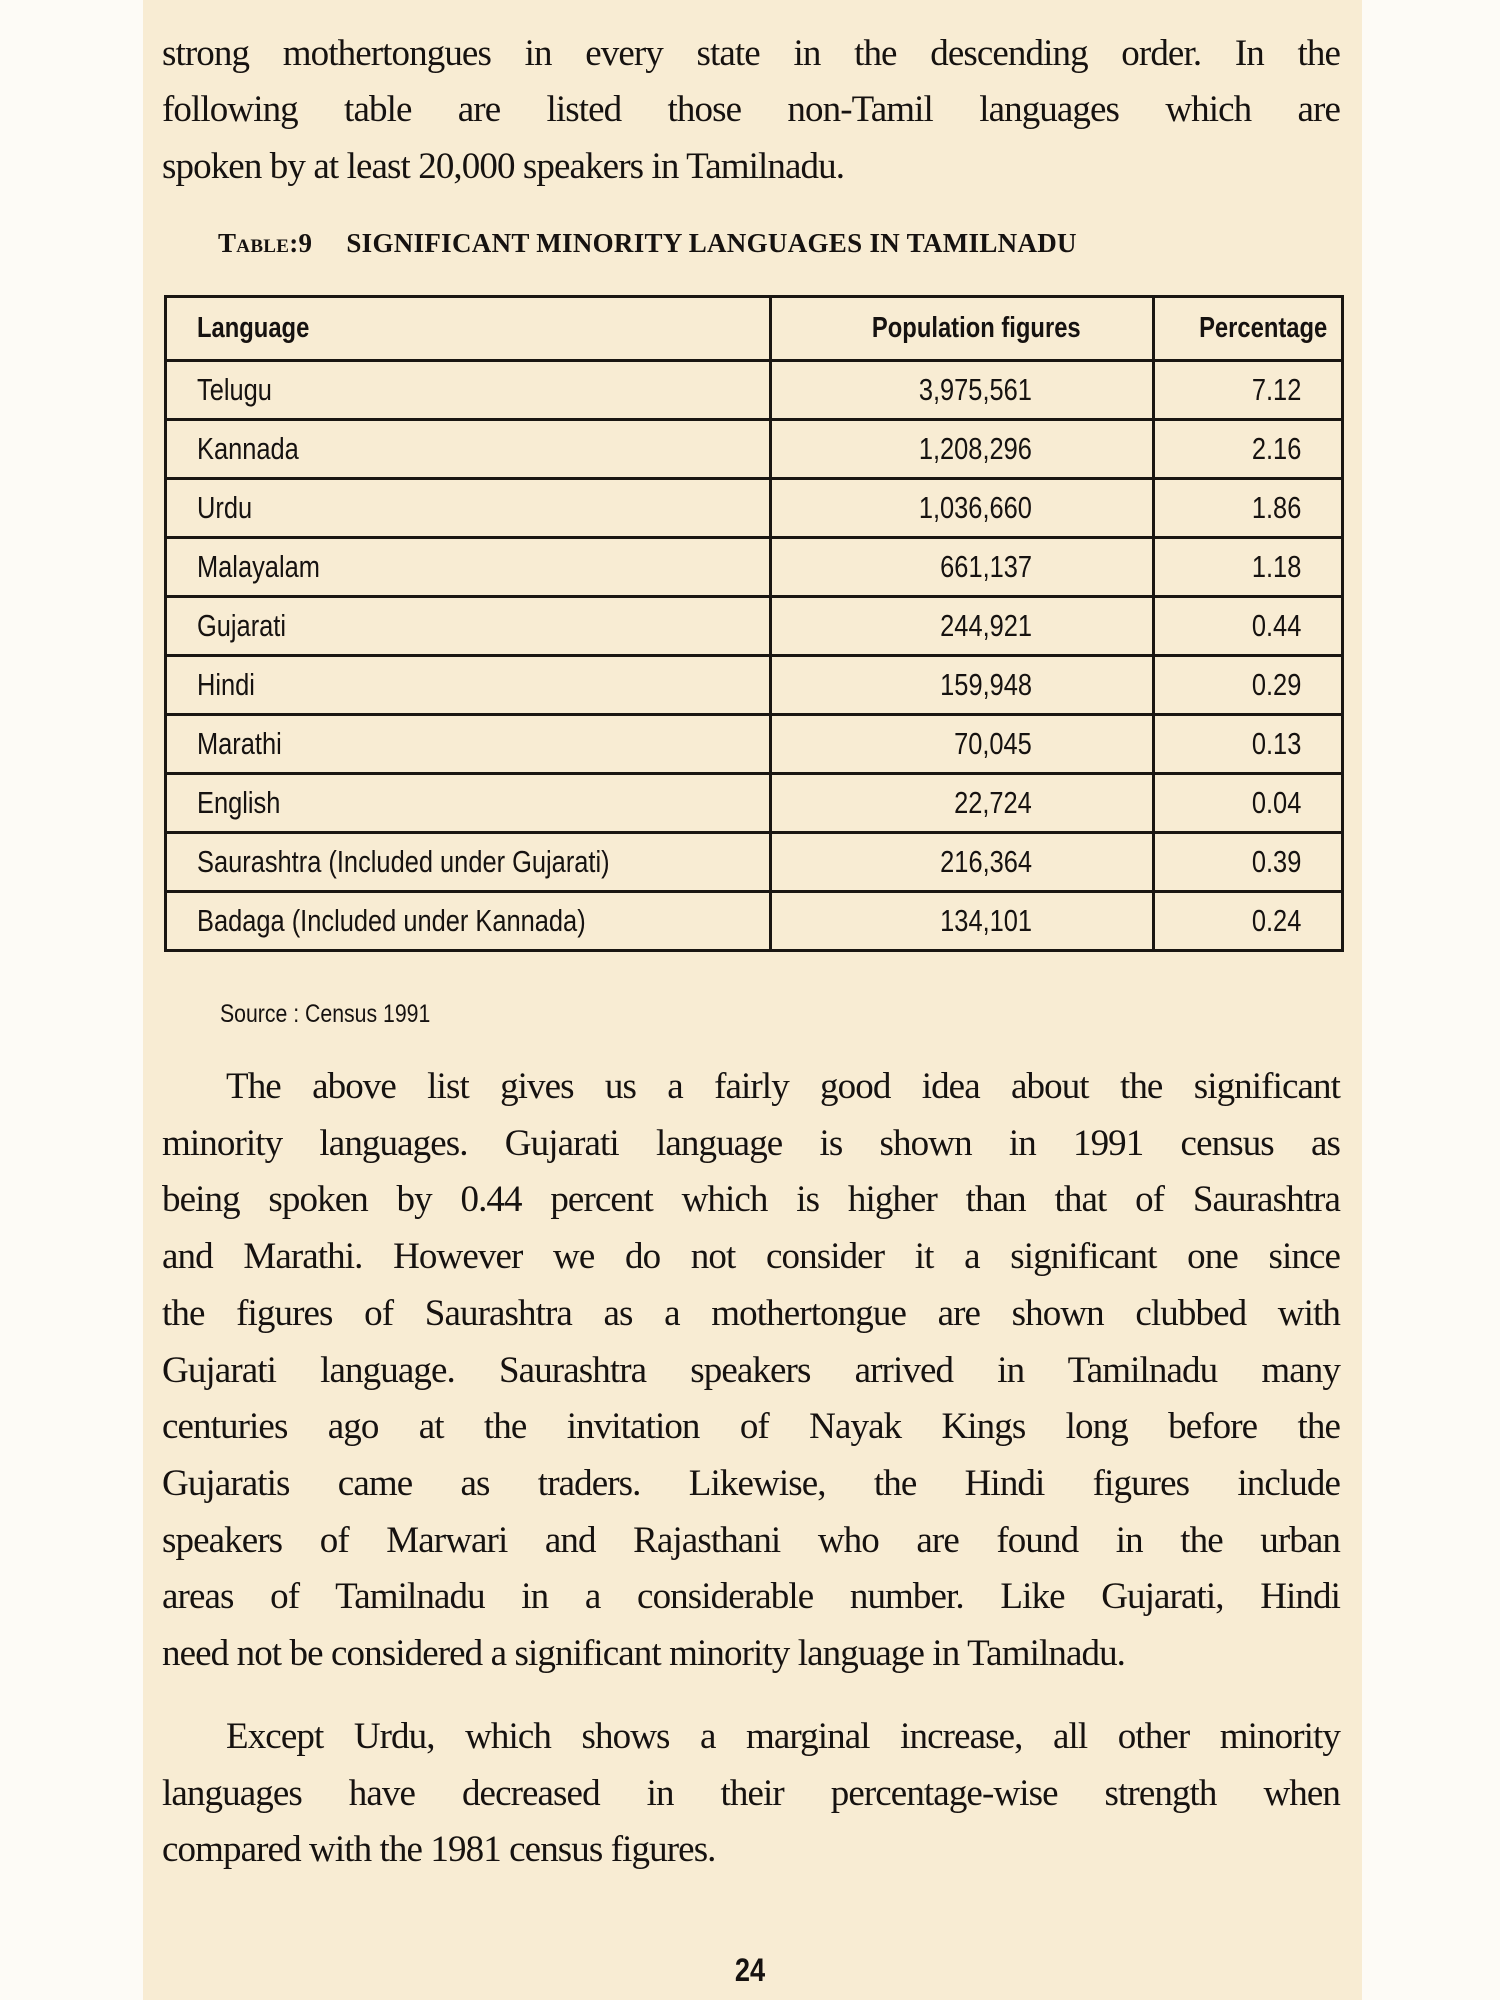 This screenshot has height=2000, width=1500. I want to click on table-row: Kannada 1,208,296 2.16, so click(754, 449).